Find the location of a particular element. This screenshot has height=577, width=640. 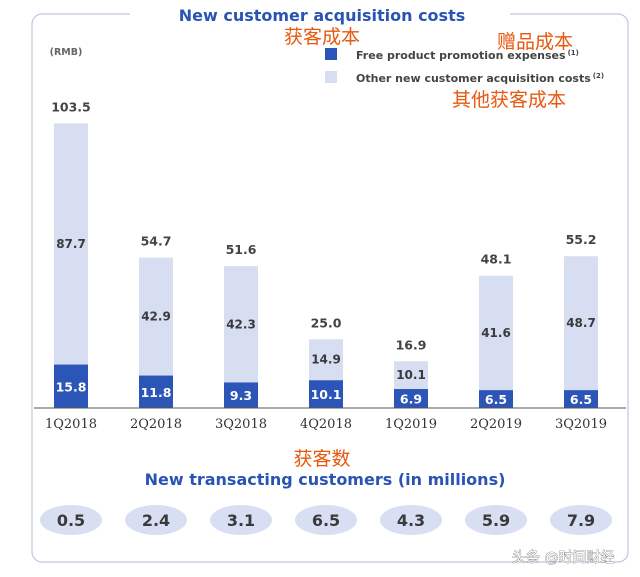

customer-pill-value: 4.3 is located at coordinates (411, 520).